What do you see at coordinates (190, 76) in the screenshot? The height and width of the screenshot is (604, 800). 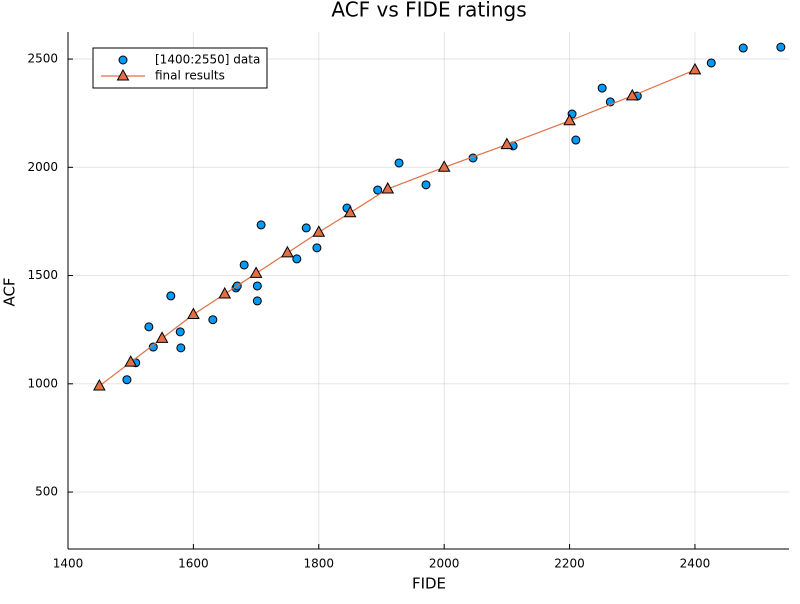 I see `legend-label: final results` at bounding box center [190, 76].